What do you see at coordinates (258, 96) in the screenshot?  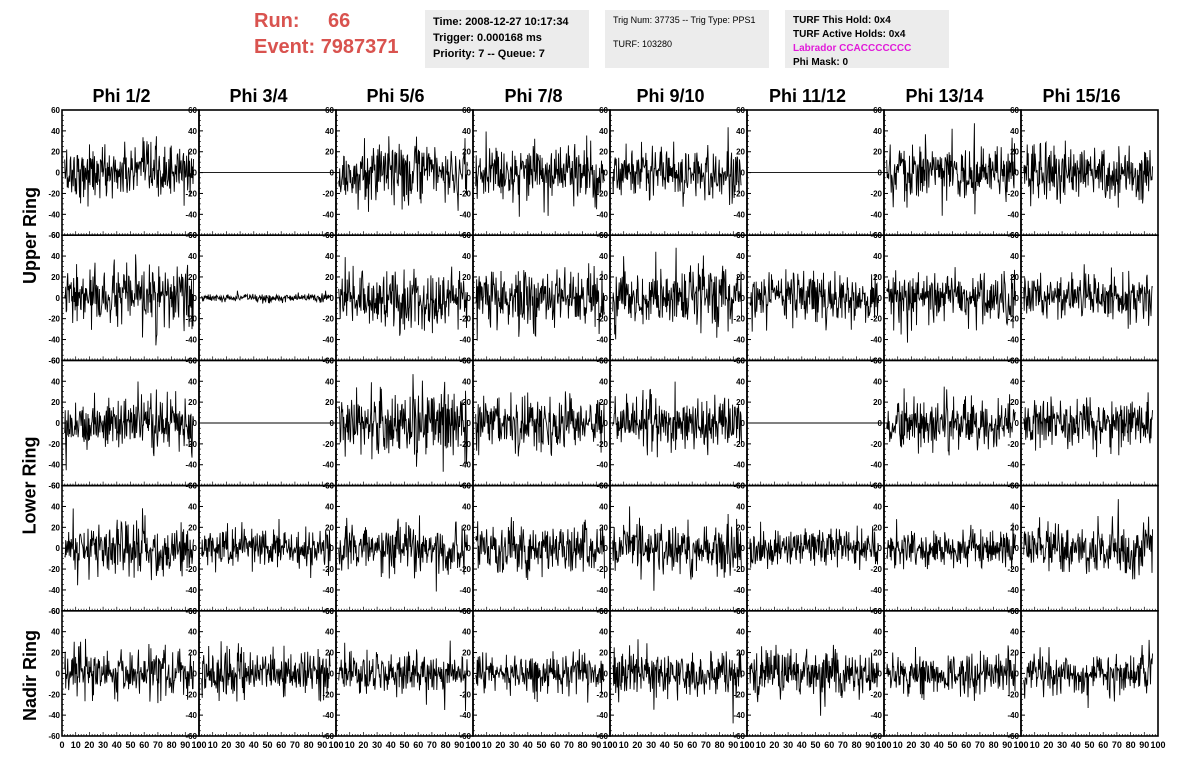 I see `column-header-phi-3-4: Phi 3/4` at bounding box center [258, 96].